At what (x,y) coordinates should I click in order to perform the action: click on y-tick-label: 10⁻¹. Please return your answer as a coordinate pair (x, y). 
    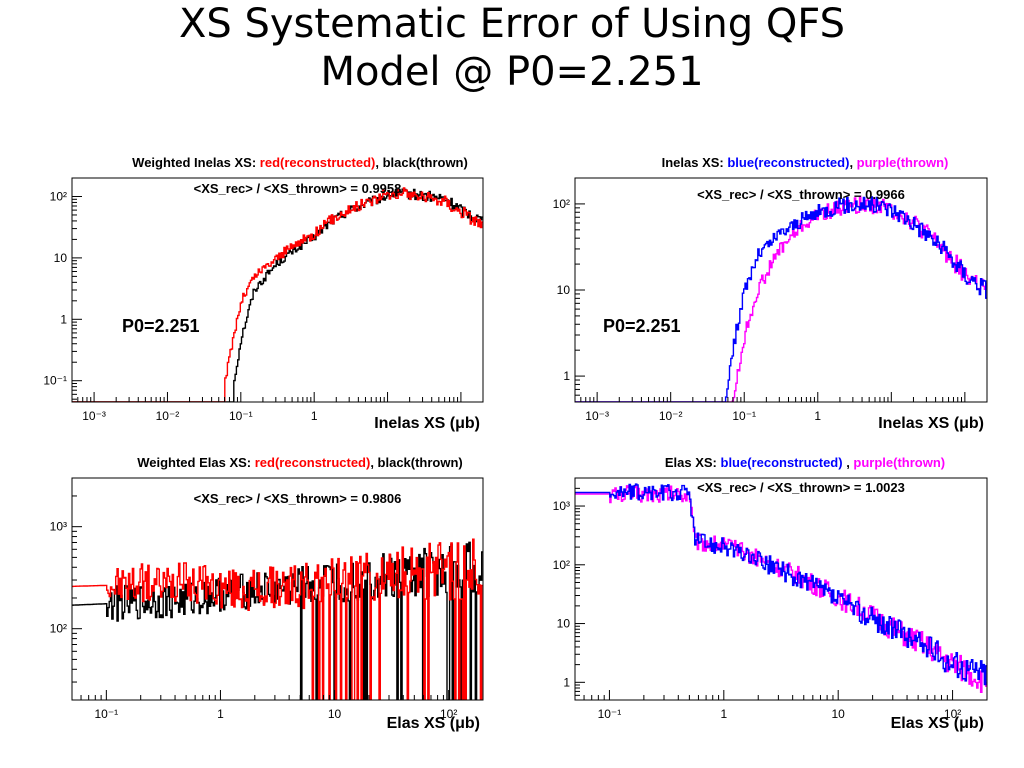
    Looking at the image, I should click on (55, 381).